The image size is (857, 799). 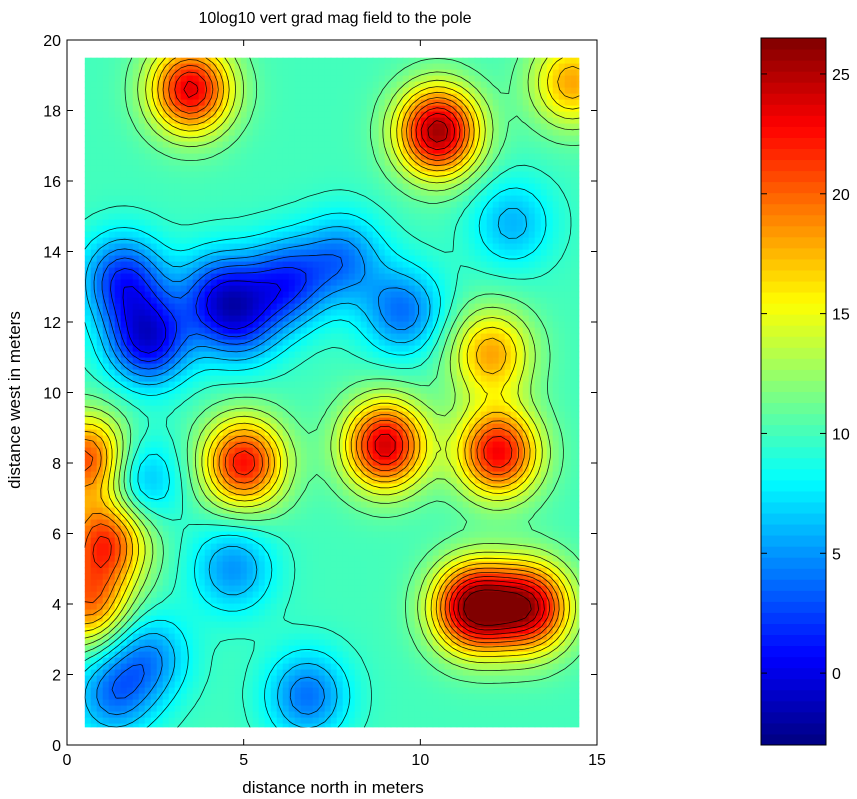 I want to click on y-tick-label: 0, so click(x=56, y=746).